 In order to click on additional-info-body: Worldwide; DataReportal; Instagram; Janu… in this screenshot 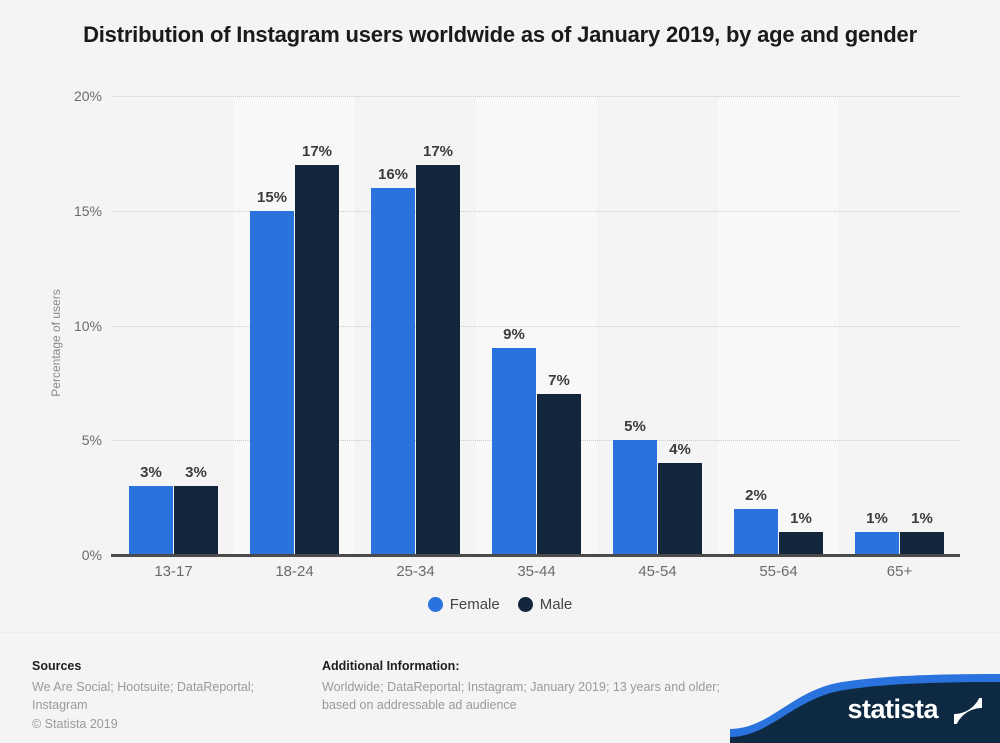, I will do `click(521, 696)`.